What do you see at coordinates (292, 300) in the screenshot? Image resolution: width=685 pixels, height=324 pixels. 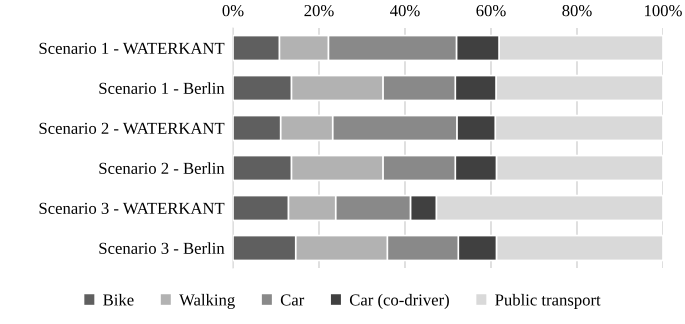 I see `legend-label: Car` at bounding box center [292, 300].